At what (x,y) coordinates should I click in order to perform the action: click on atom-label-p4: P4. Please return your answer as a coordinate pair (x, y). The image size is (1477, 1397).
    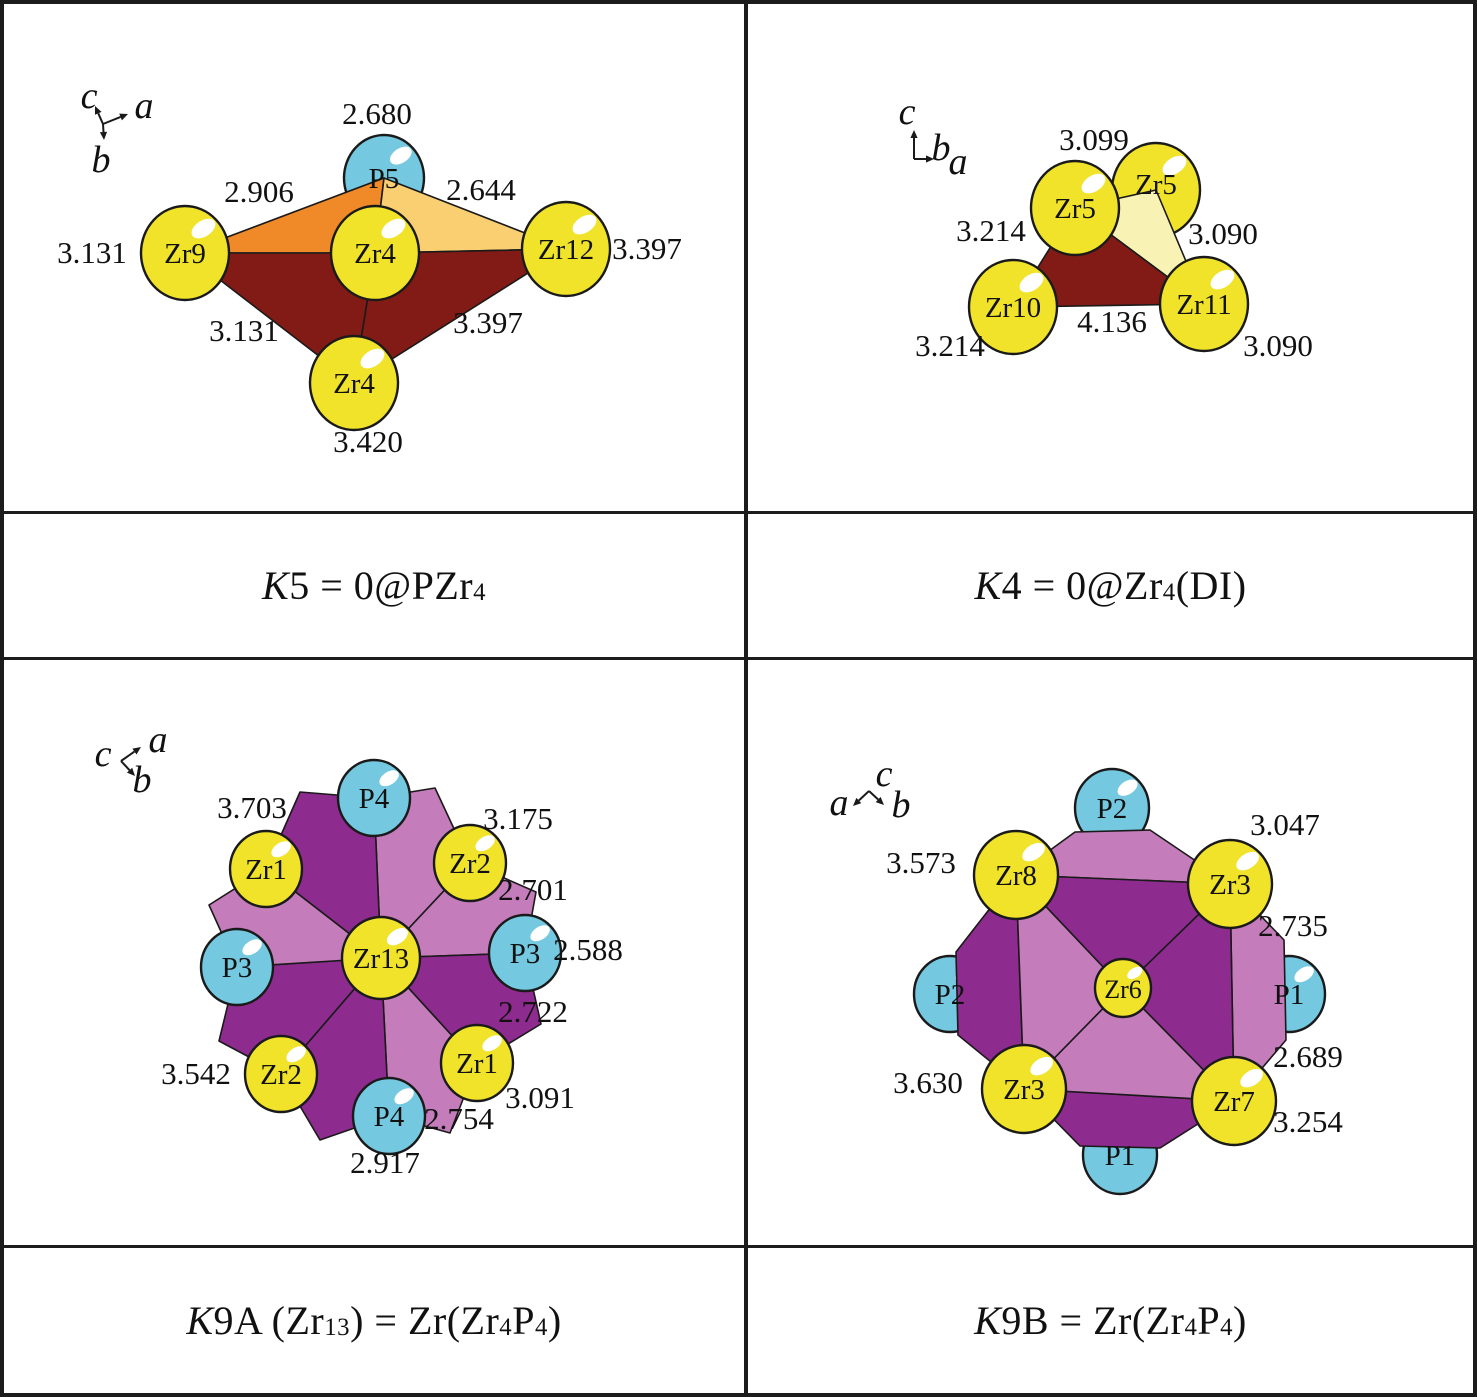
    Looking at the image, I should click on (389, 1117).